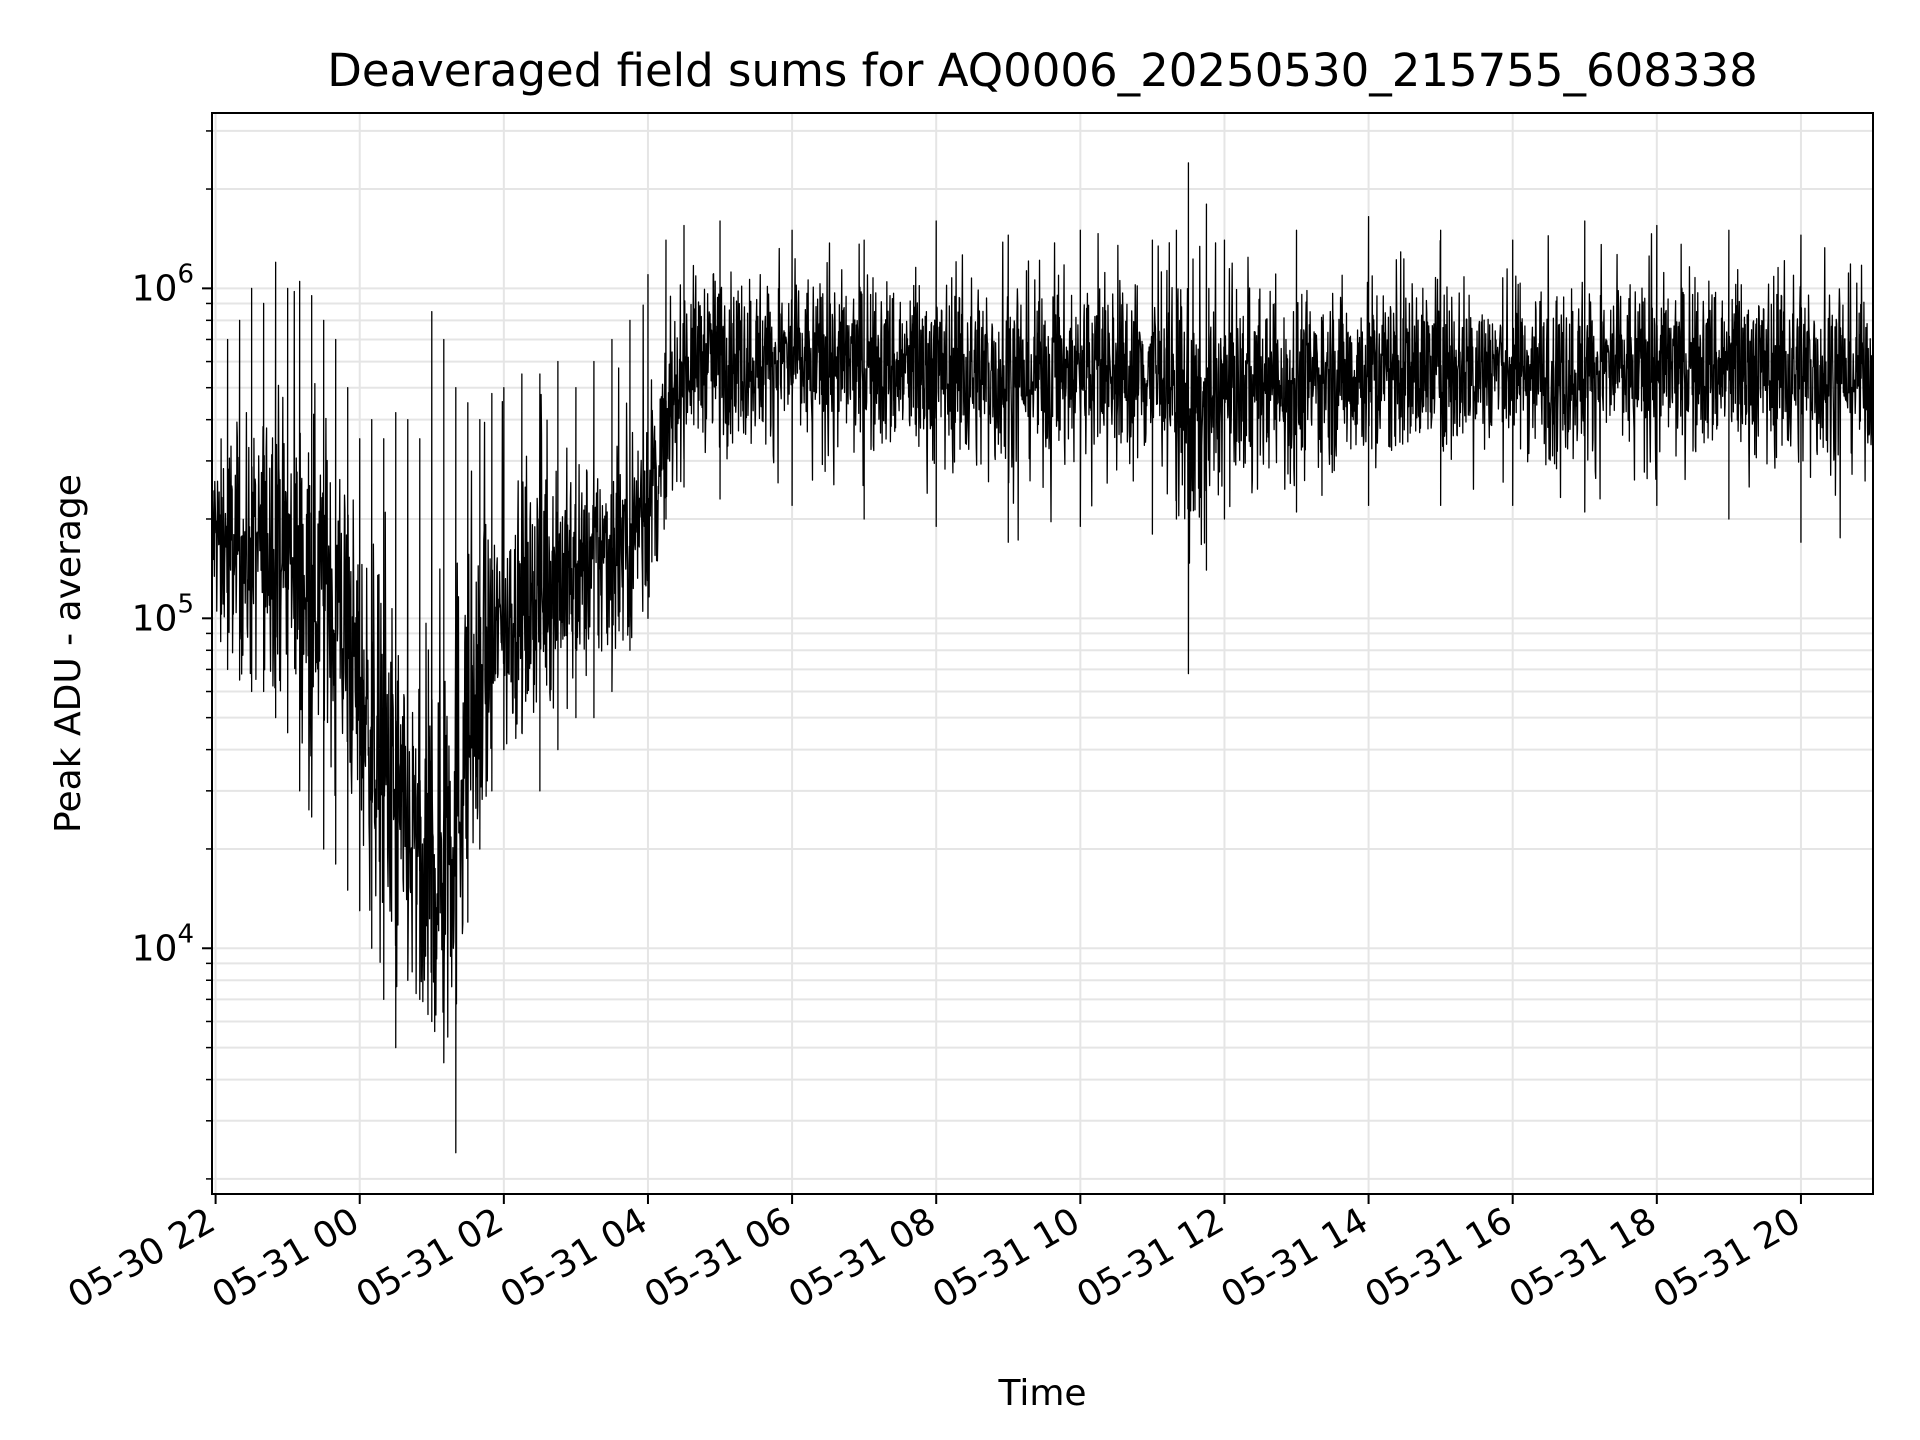 This screenshot has height=1440, width=1920. Describe the element at coordinates (185, 274) in the screenshot. I see `y-tick-exponent: 6` at that location.